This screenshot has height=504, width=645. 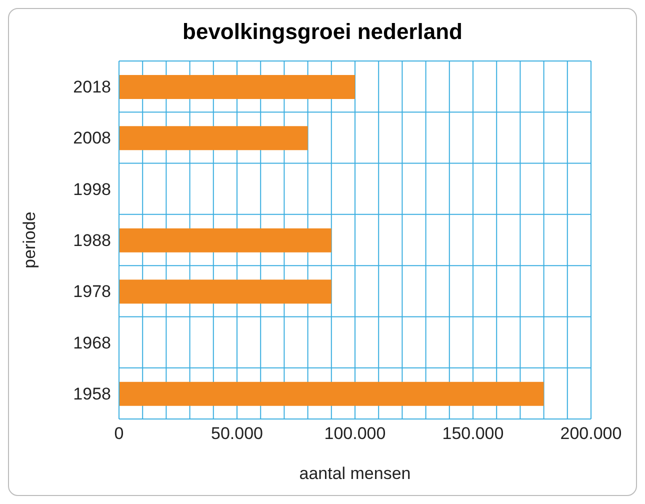 I want to click on x-tick-label: 100.000, so click(x=355, y=434).